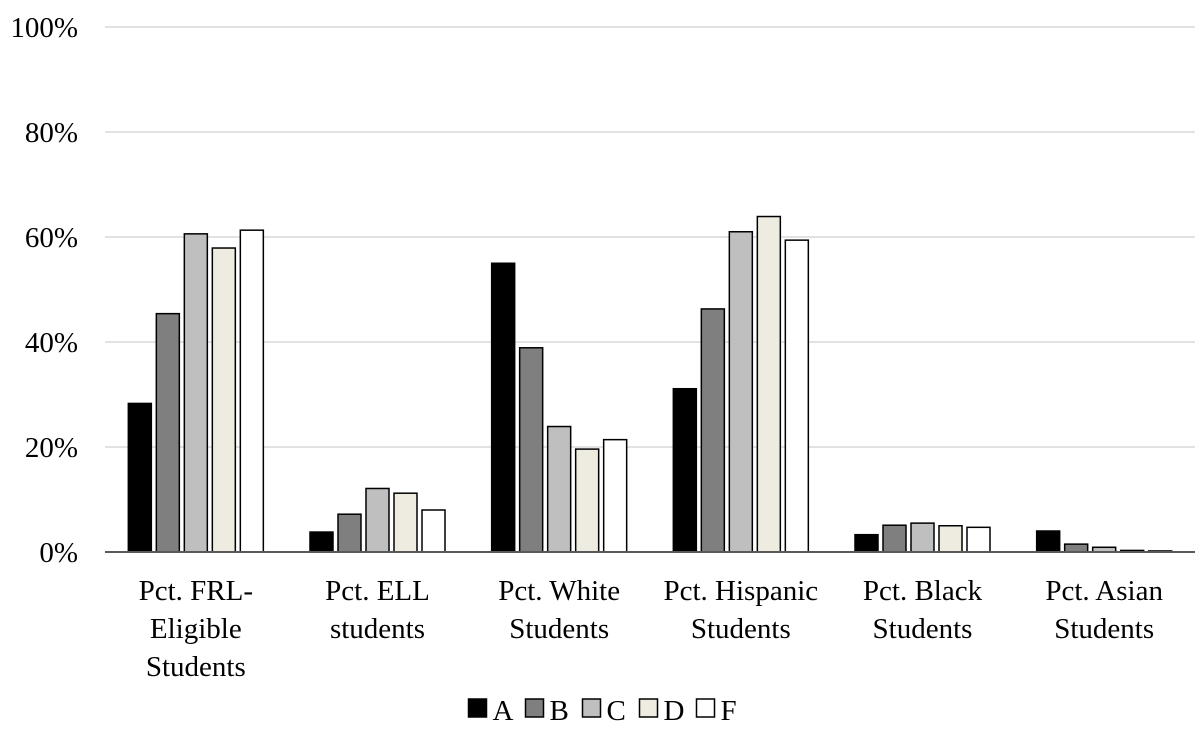  Describe the element at coordinates (674, 711) in the screenshot. I see `legend-label-d: D` at that location.